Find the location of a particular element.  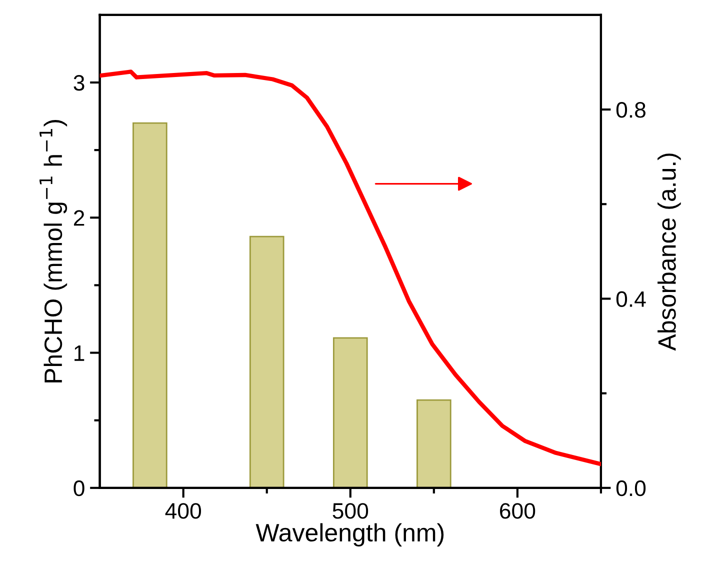

y-axis-title: PhCHO (mmol g$^{−1}$ h$^{−1}$) is located at coordinates (54, 251).